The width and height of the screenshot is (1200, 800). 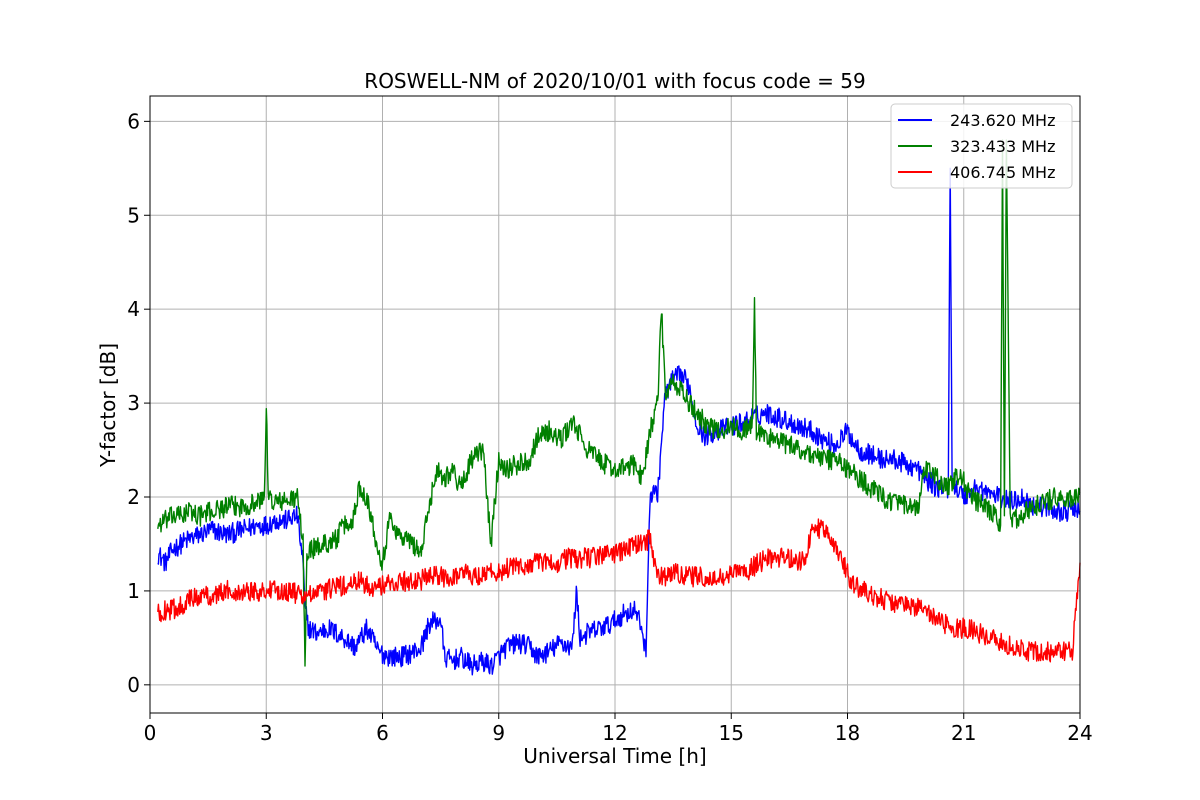 What do you see at coordinates (498, 733) in the screenshot?
I see `x-tick-label: 9` at bounding box center [498, 733].